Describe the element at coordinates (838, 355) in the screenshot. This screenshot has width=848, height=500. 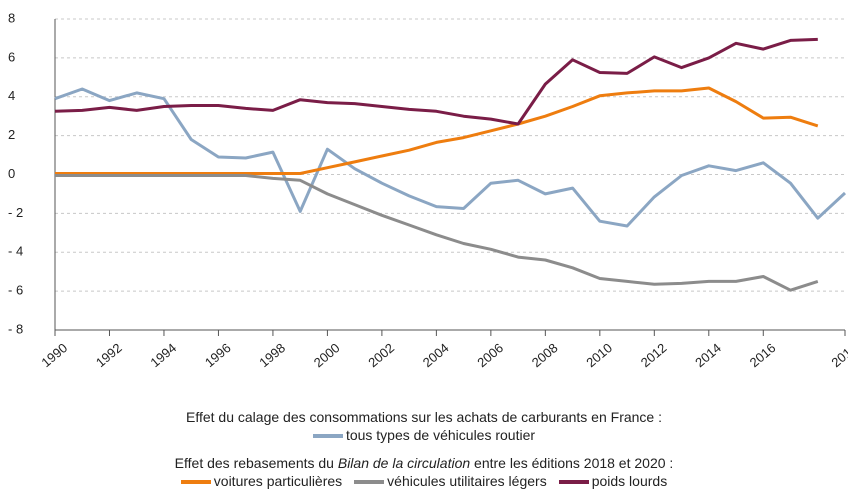
I see `x-tick-label: 2019` at that location.